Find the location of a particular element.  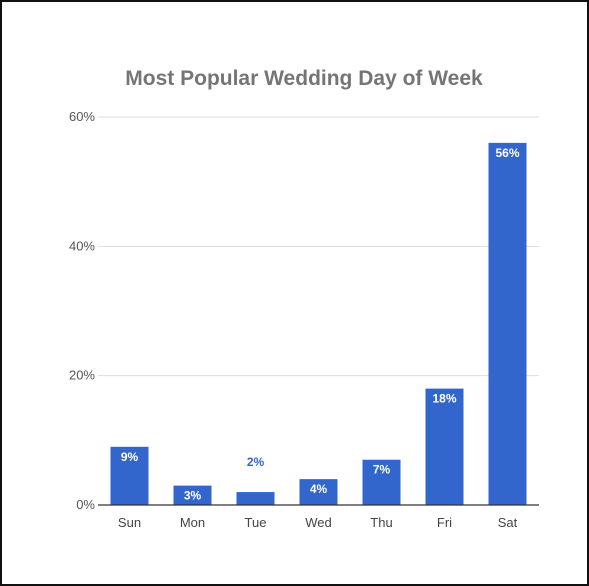

bar-mon is located at coordinates (192, 495).